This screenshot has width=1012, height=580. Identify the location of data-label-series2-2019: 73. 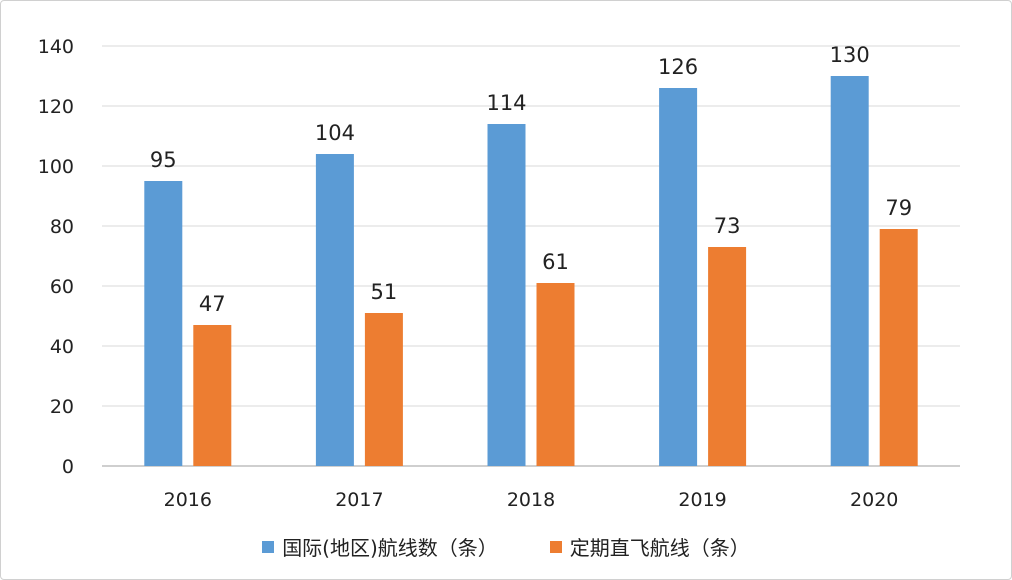
(727, 226).